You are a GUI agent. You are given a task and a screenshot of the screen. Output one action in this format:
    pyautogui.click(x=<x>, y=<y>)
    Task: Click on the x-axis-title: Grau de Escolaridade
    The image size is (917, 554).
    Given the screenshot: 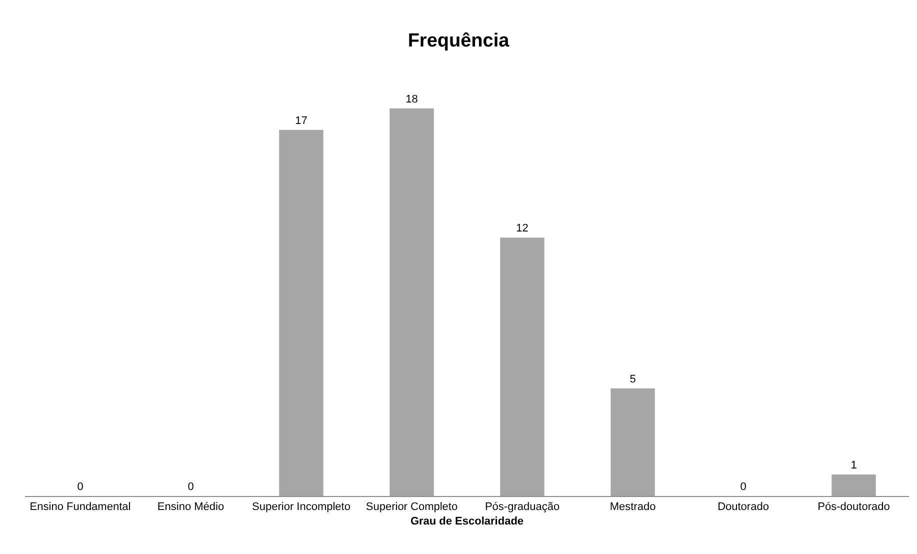 What is the action you would take?
    pyautogui.click(x=467, y=521)
    